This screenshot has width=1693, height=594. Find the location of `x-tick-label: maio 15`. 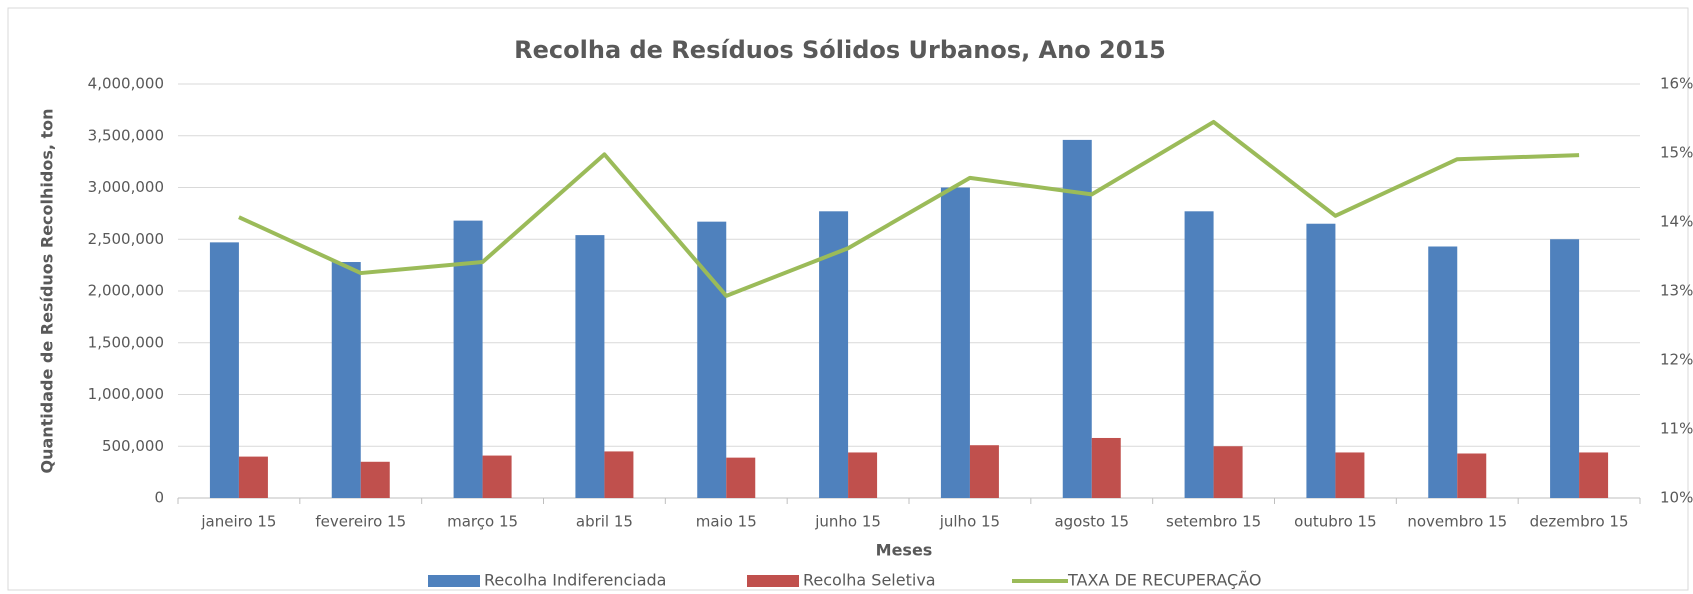

x-tick-label: maio 15 is located at coordinates (726, 522).